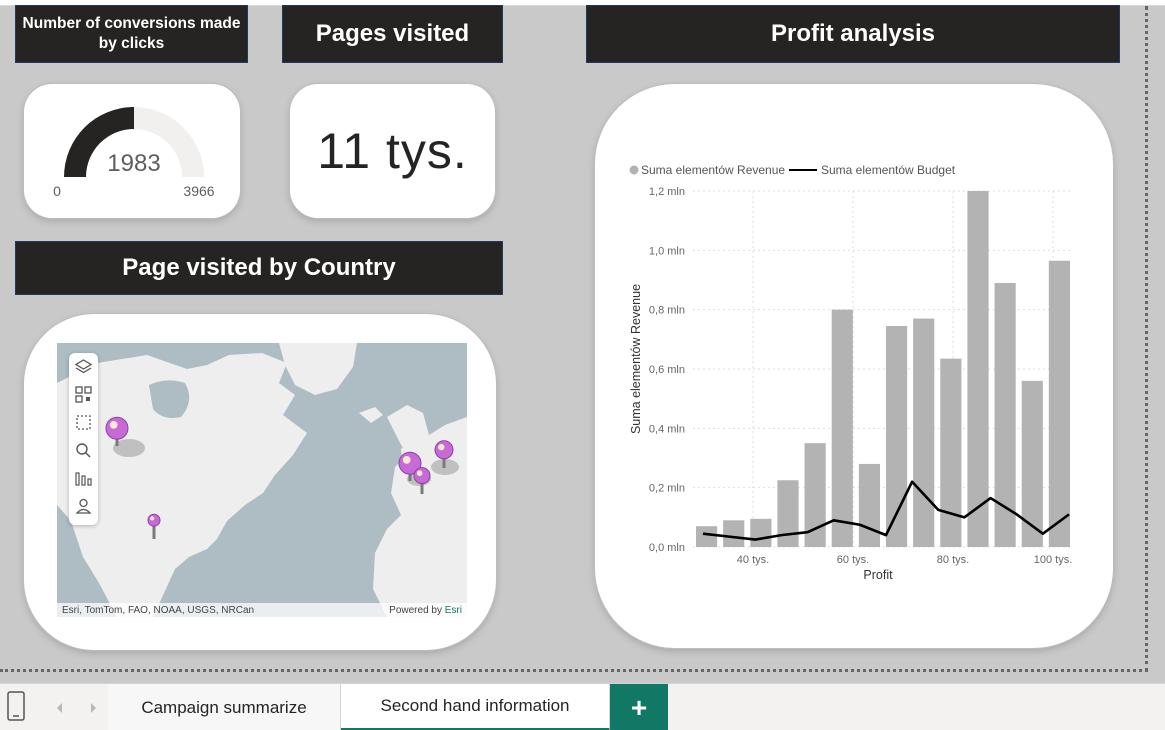  What do you see at coordinates (713, 170) in the screenshot?
I see `legend-revenue-label: Suma elementów Revenue` at bounding box center [713, 170].